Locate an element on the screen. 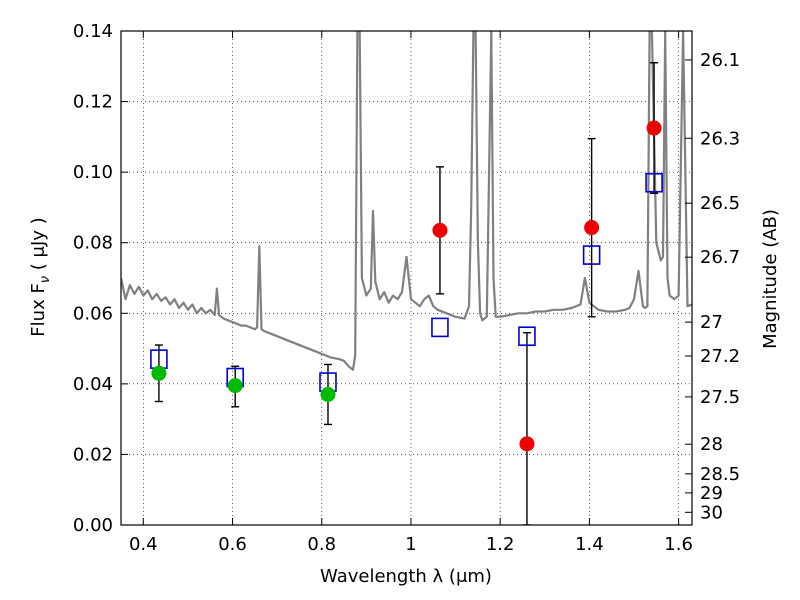 This screenshot has height=600, width=800. x-tick-label: 0.6 is located at coordinates (232, 544).